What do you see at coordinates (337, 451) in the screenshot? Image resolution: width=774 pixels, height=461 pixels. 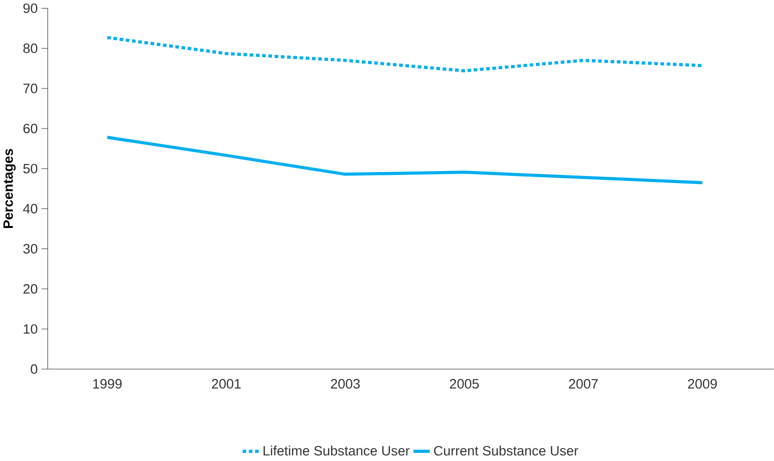 I see `legend-label: Lifetime Substance User` at bounding box center [337, 451].